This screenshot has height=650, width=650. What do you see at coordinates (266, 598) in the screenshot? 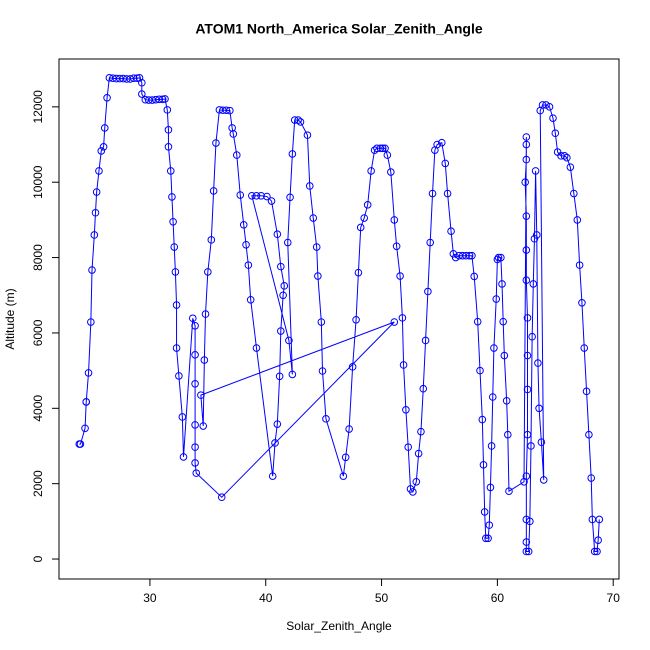
I see `x-tick-label: 40` at bounding box center [266, 598].